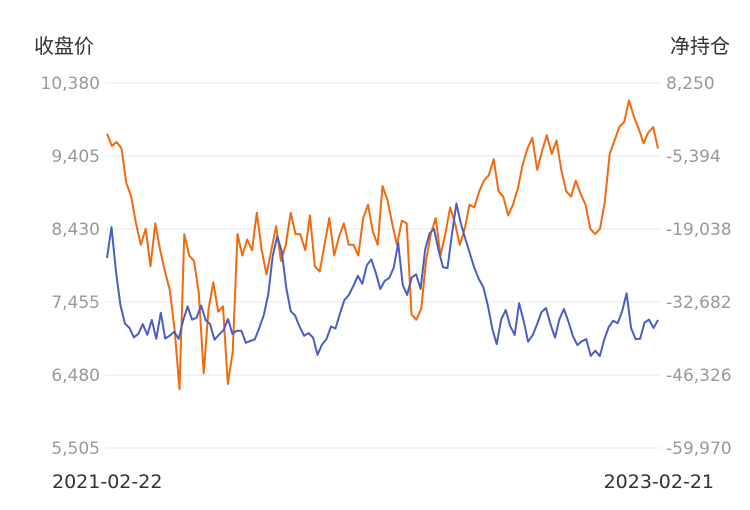  I want to click on right-axis-title: 净持仓, so click(700, 46).